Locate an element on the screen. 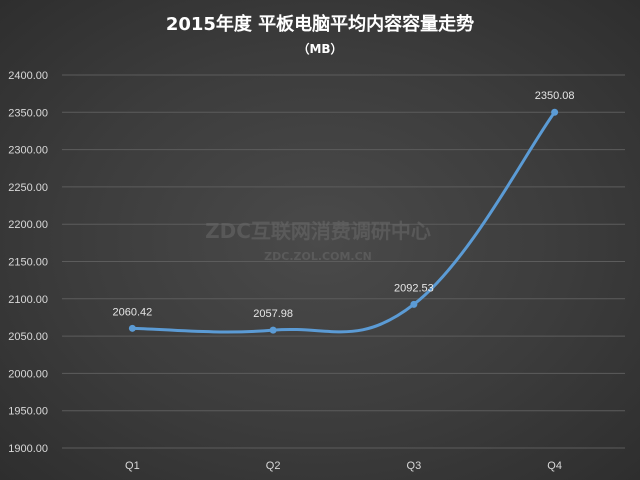 The width and height of the screenshot is (640, 480). y-tick-label: 1950.00 is located at coordinates (28, 412).